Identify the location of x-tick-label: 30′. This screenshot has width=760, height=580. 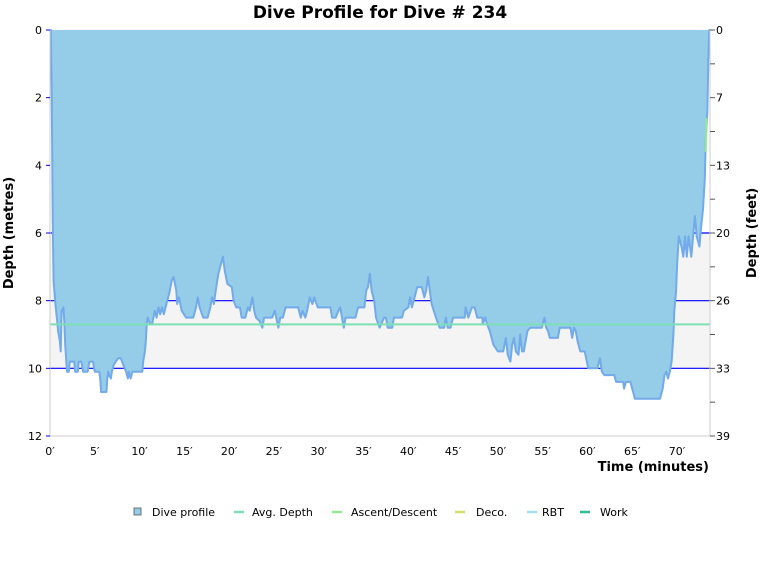
(318, 451).